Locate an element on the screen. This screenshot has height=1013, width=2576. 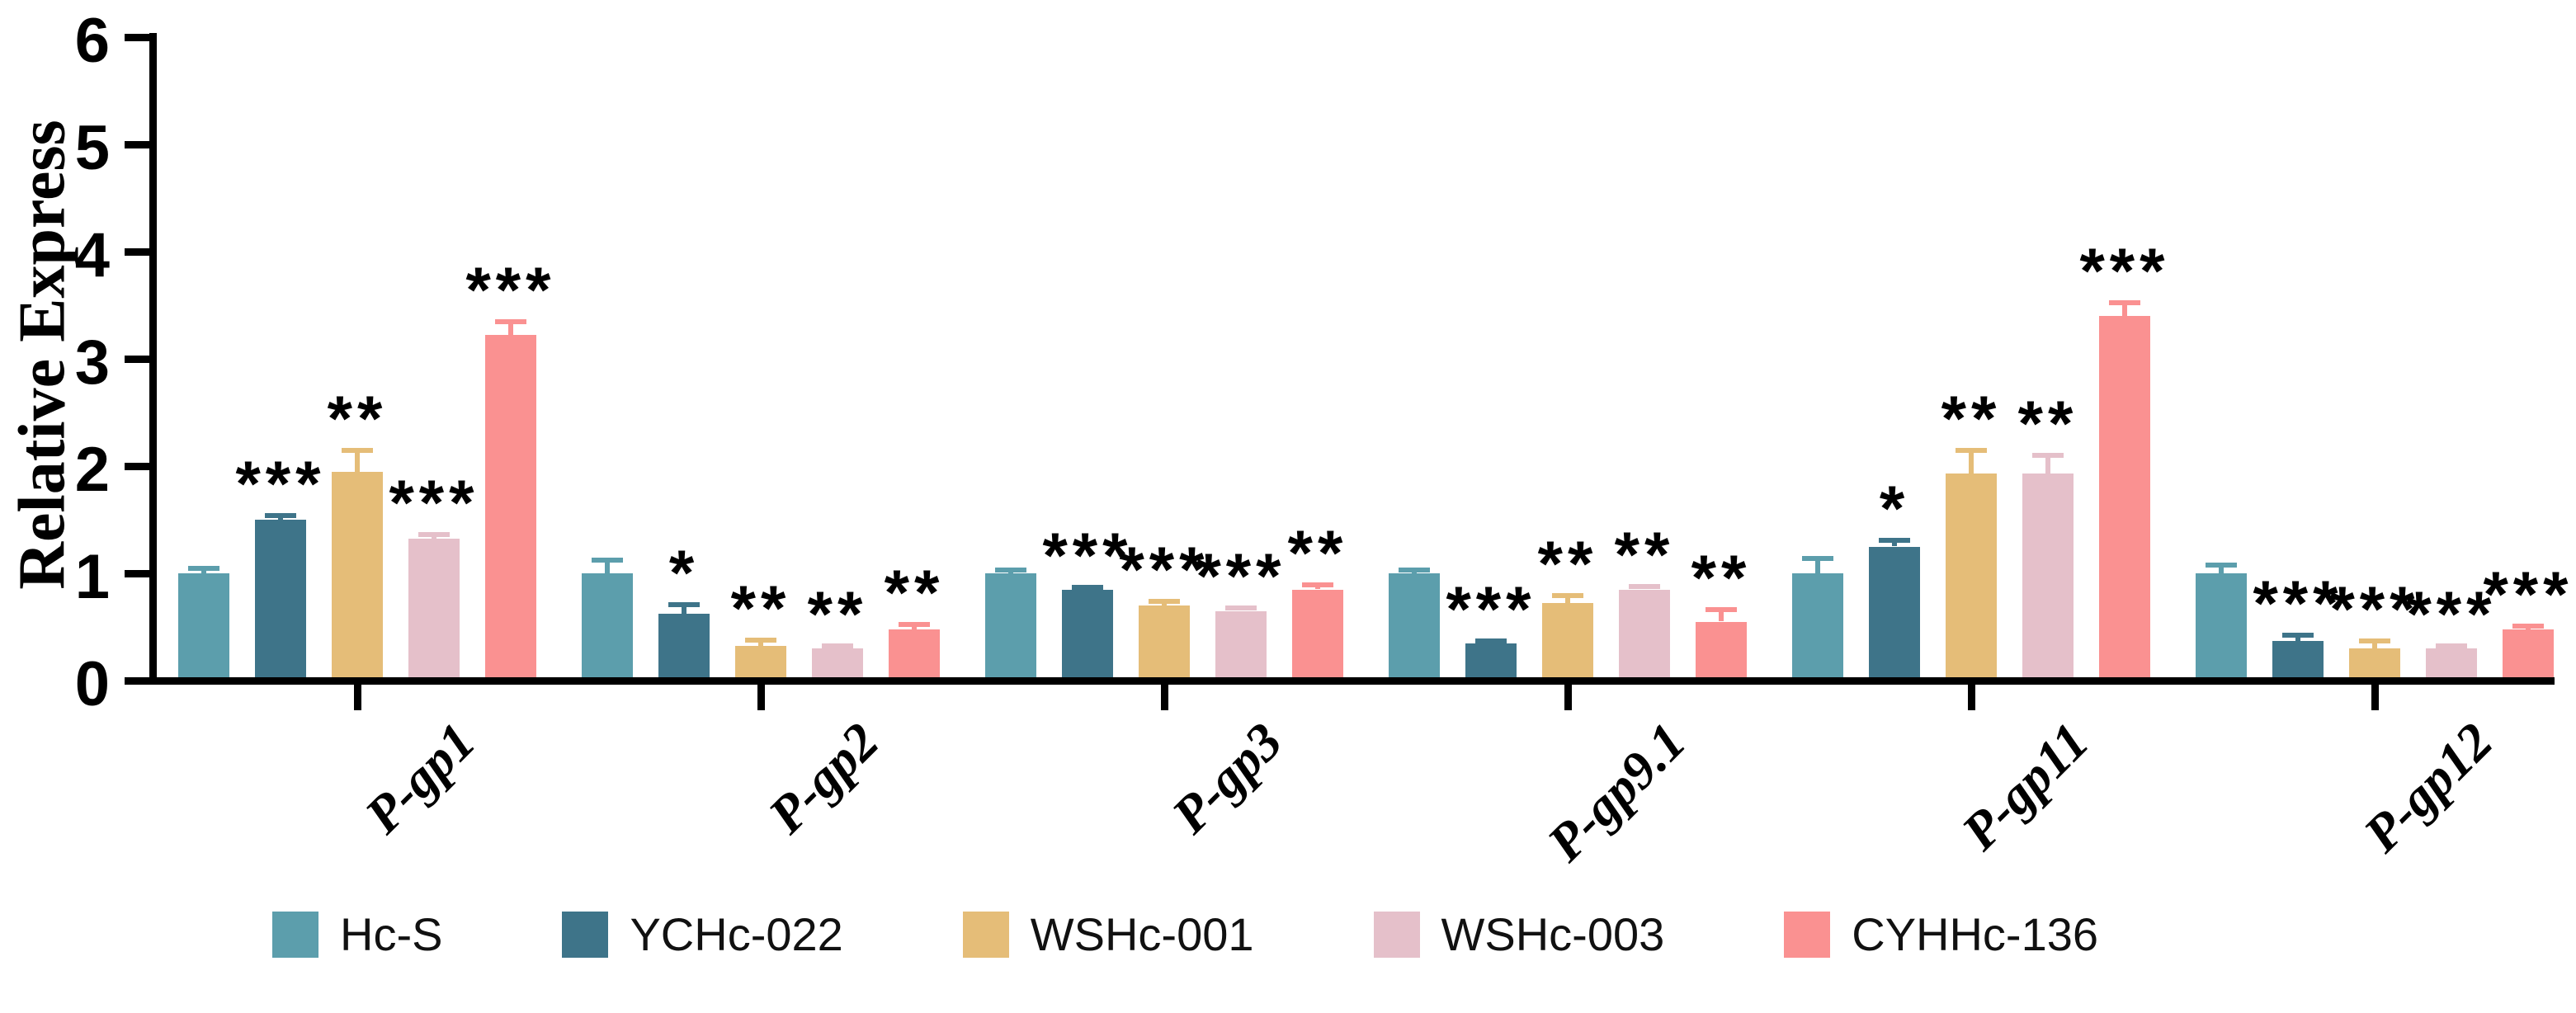
bar-WSHc-003-P-gp12 is located at coordinates (2451, 664).